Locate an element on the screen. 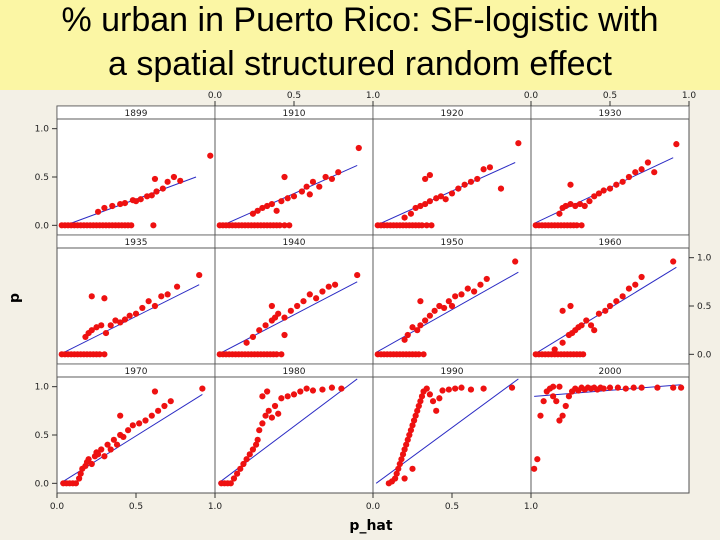 This screenshot has height=540, width=720. x-axis-label: p_hat is located at coordinates (370, 526).